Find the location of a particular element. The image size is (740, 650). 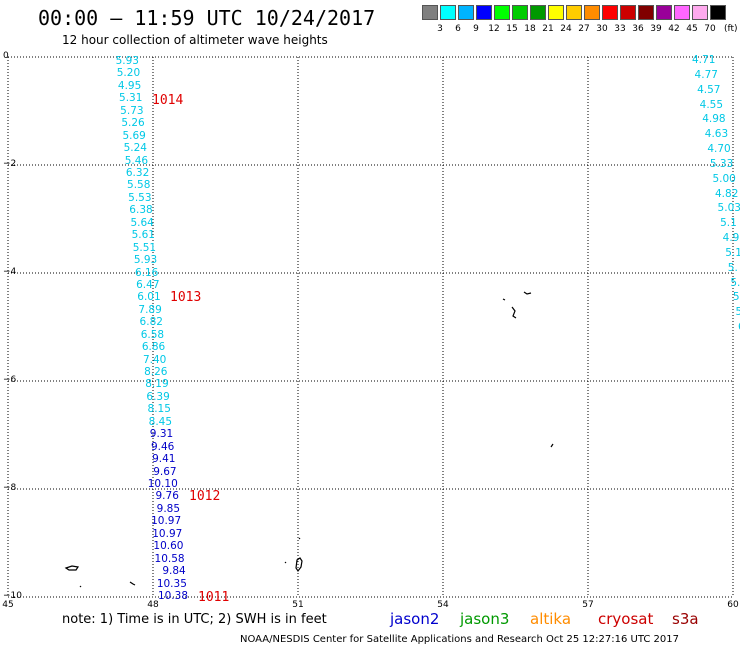

wave-height-value: 10.58 is located at coordinates (169, 558).